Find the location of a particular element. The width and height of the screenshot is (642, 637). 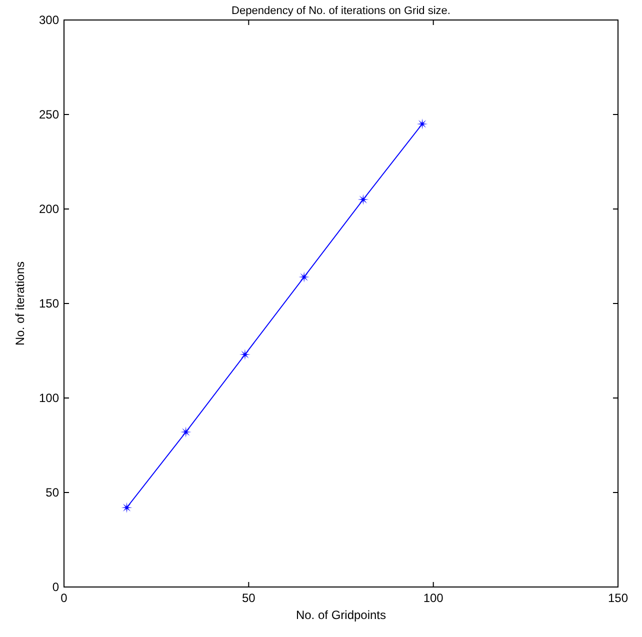

x-axis-title: No. of Gridpoints is located at coordinates (341, 615).